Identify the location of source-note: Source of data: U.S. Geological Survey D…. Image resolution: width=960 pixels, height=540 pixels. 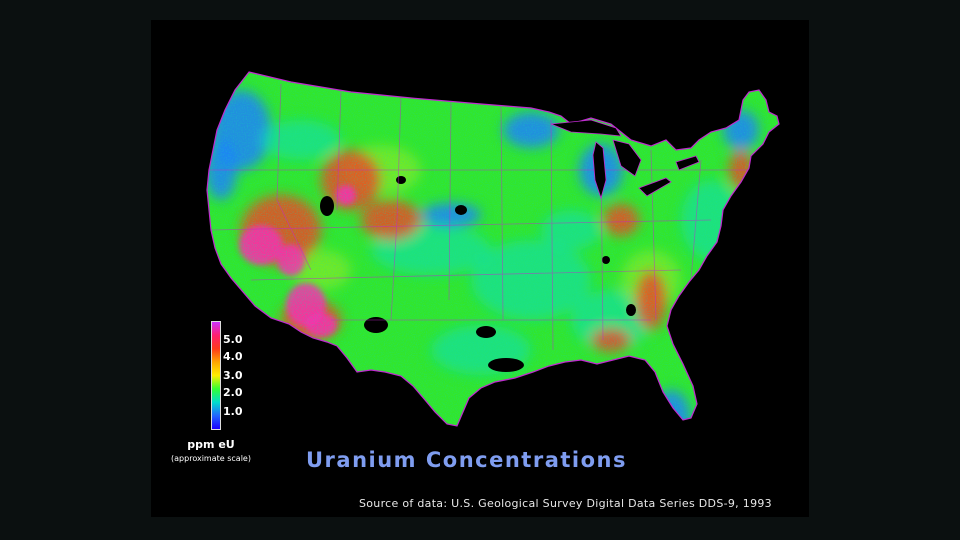
(565, 503).